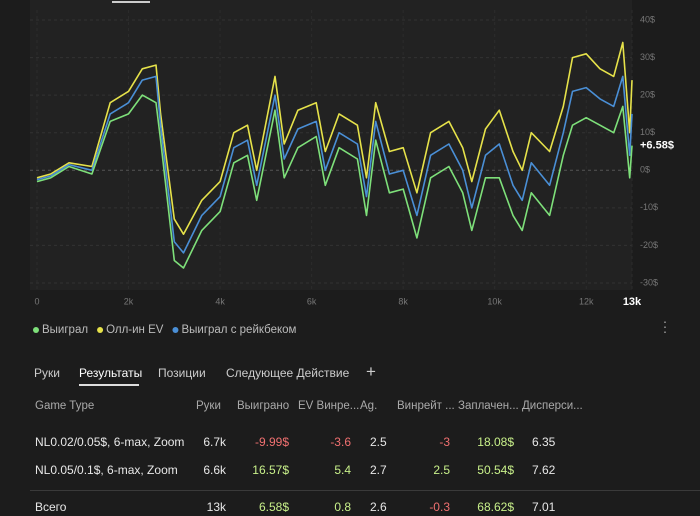 This screenshot has height=516, width=700. I want to click on column-header: Руки, so click(208, 406).